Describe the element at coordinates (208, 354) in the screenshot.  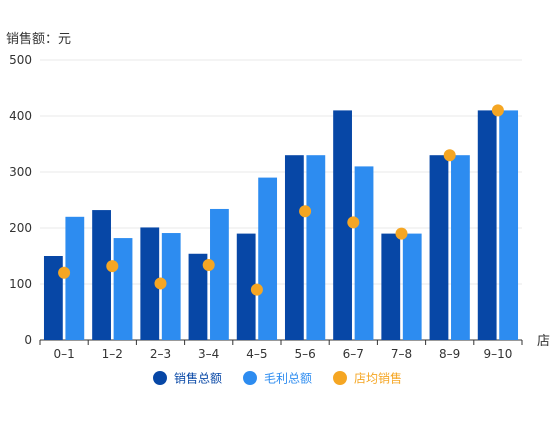
I see `x-tick-label: 3–4` at that location.